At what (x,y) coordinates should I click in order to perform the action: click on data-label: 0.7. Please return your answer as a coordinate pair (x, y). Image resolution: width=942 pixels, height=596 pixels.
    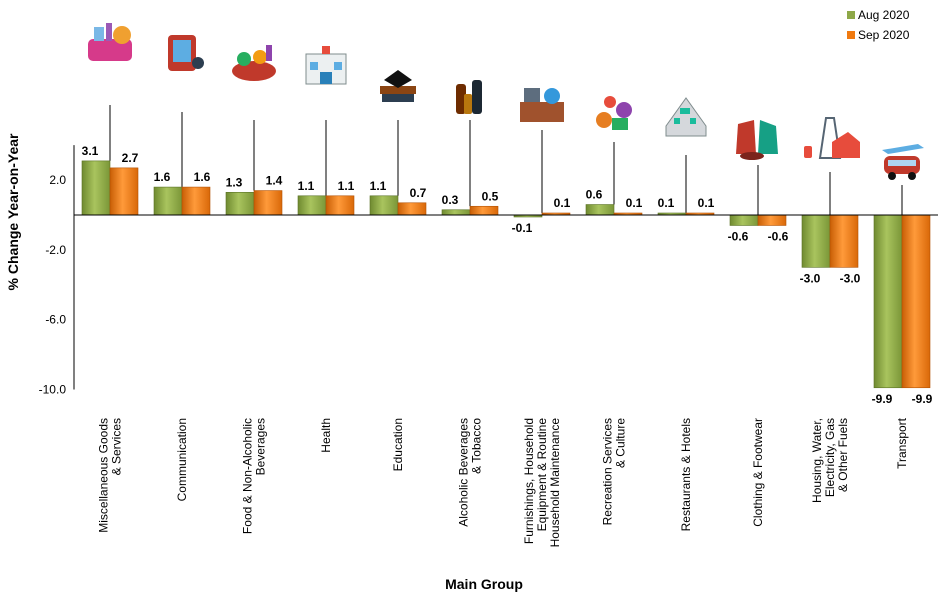
    Looking at the image, I should click on (418, 193).